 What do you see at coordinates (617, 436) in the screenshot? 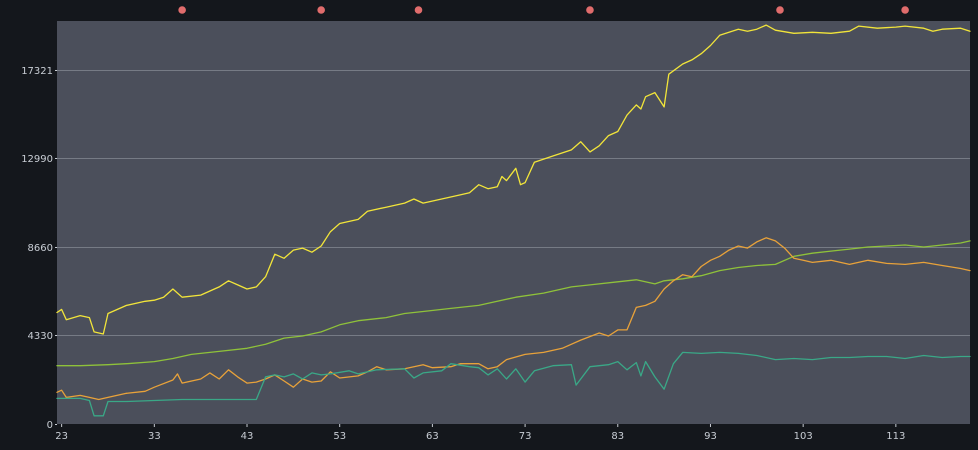
I see `x-tick-label: 83` at bounding box center [617, 436].